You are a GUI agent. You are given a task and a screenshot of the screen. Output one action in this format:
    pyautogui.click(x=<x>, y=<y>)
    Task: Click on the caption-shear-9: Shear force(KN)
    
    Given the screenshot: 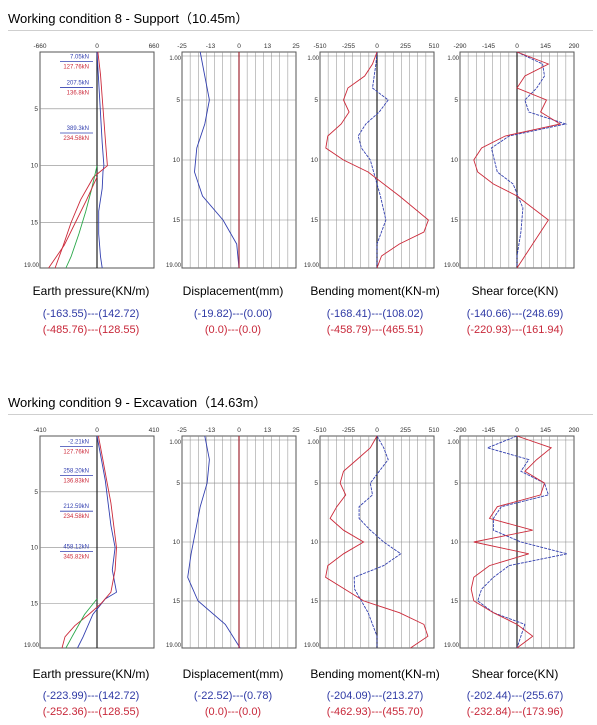 What is the action you would take?
    pyautogui.click(x=515, y=674)
    